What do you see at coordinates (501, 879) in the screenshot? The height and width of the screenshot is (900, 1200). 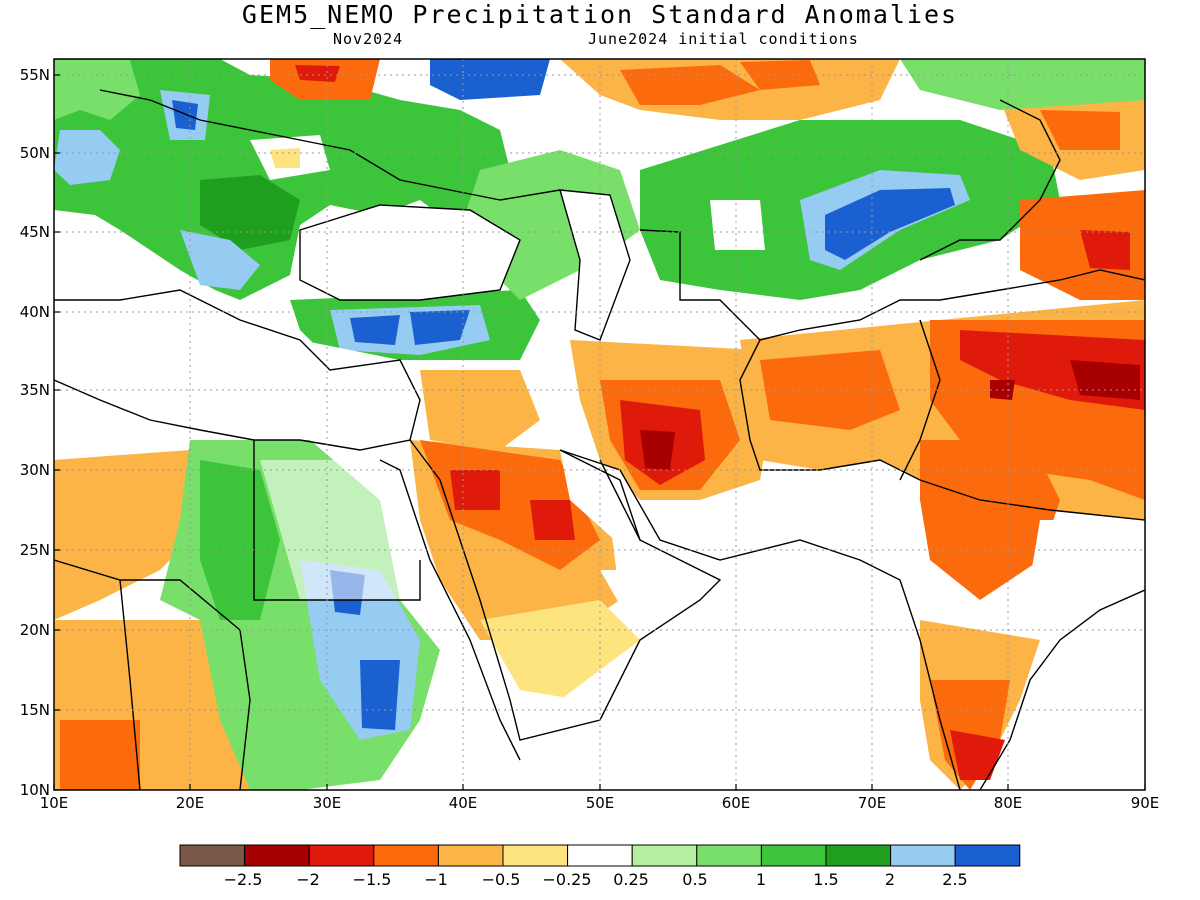 I see `colorbar-label: −0.5` at bounding box center [501, 879].